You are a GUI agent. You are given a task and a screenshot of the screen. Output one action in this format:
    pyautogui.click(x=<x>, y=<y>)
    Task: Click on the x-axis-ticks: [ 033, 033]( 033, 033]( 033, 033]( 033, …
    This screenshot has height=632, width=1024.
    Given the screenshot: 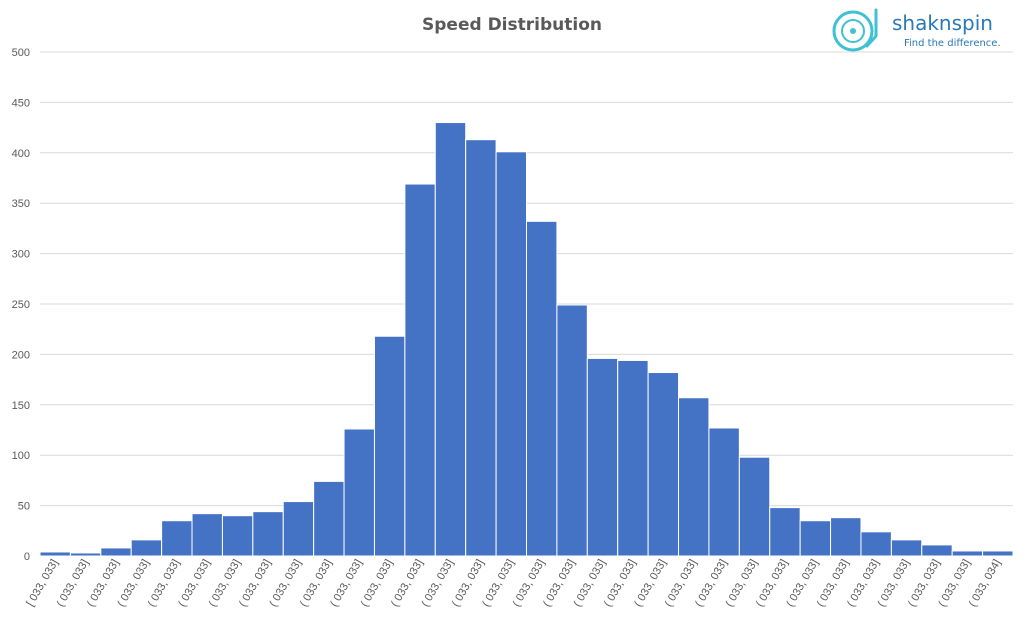 What is the action you would take?
    pyautogui.click(x=513, y=584)
    